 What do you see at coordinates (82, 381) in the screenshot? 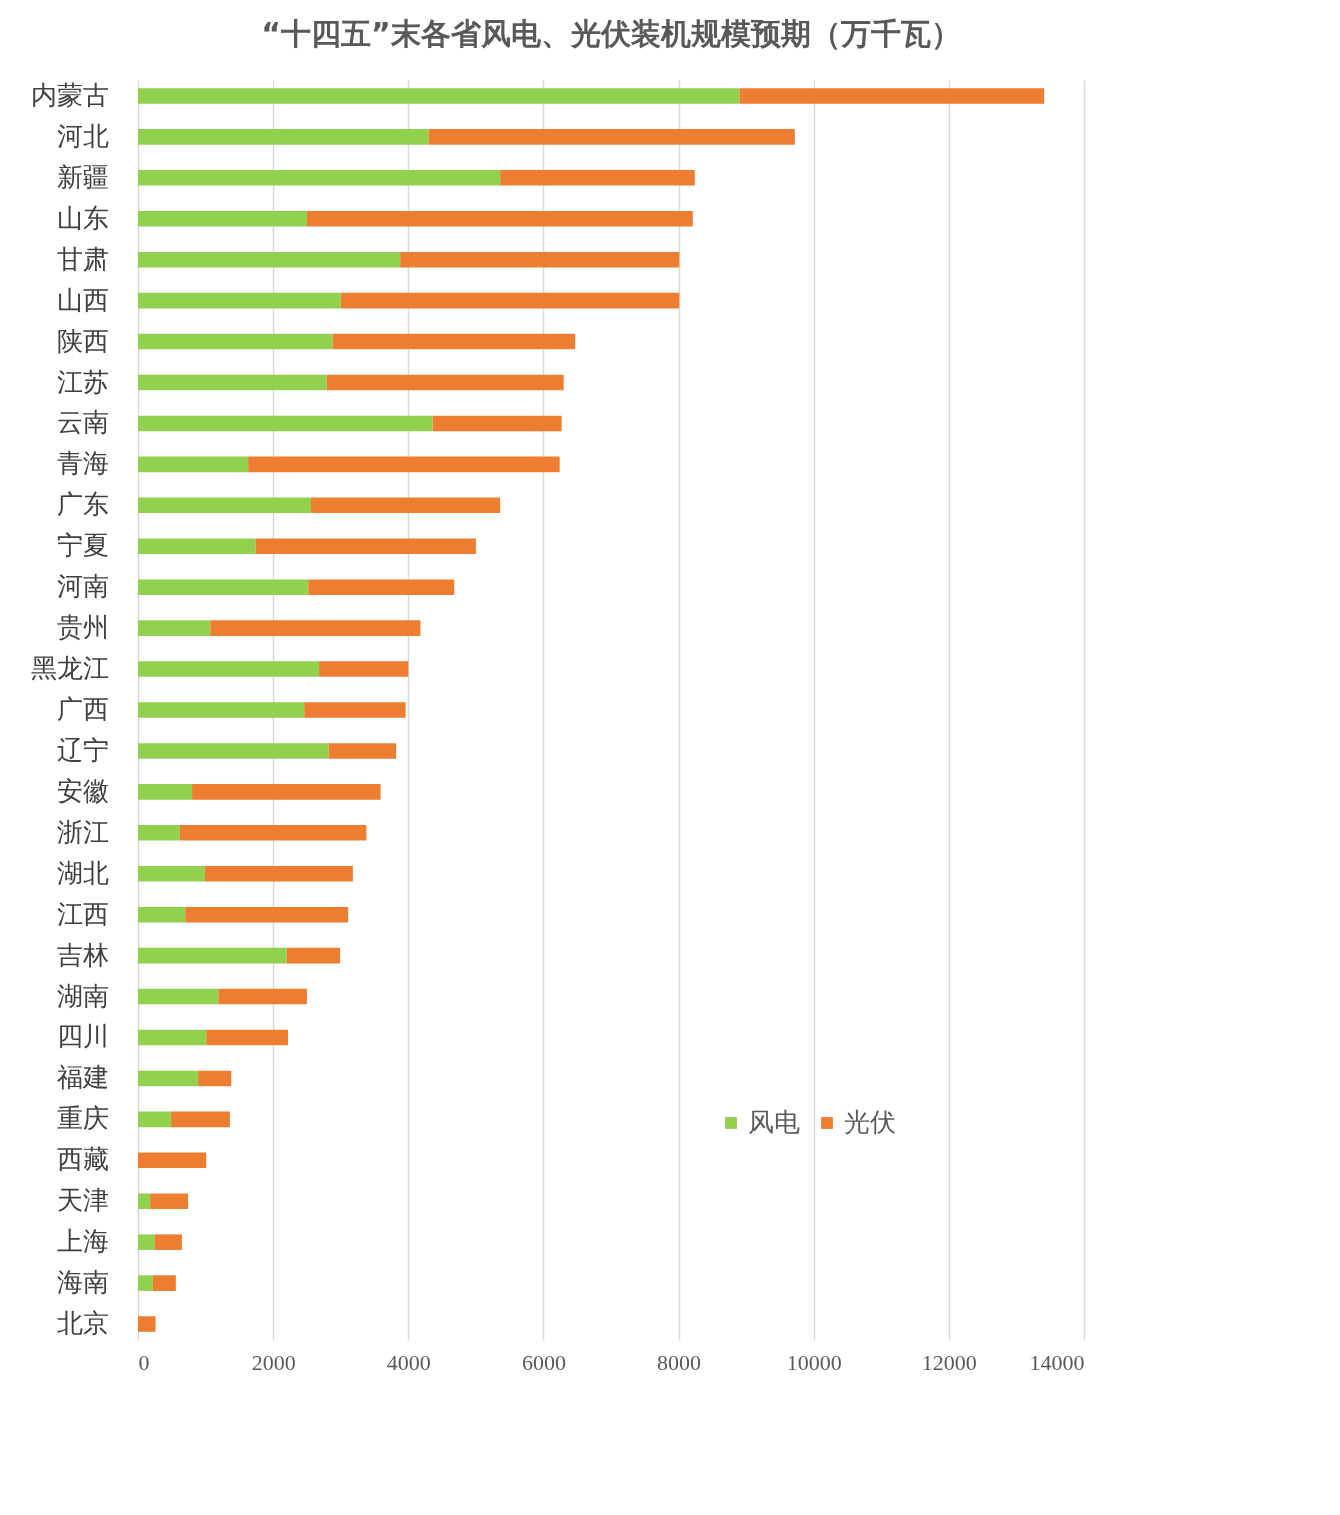
I see `y-tick-label: 江苏` at bounding box center [82, 381].